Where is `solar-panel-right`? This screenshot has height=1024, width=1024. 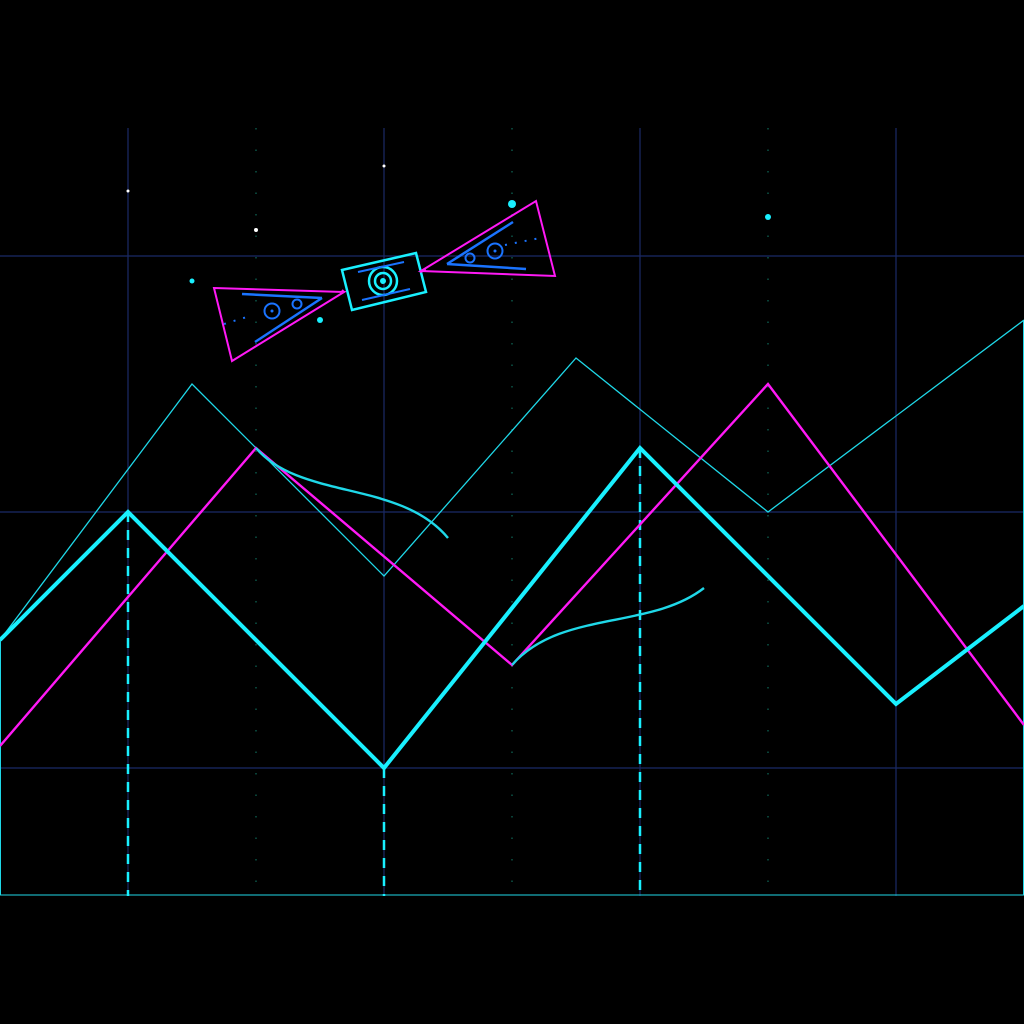 solar-panel-right is located at coordinates (487, 238).